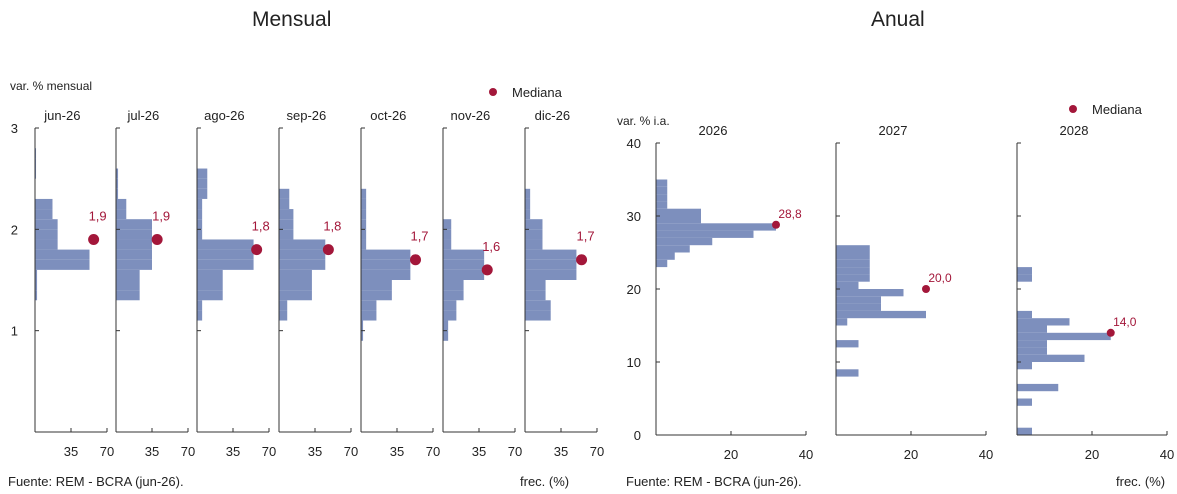 This screenshot has height=494, width=1177. What do you see at coordinates (776, 224) in the screenshot?
I see `annual-median-marker` at bounding box center [776, 224].